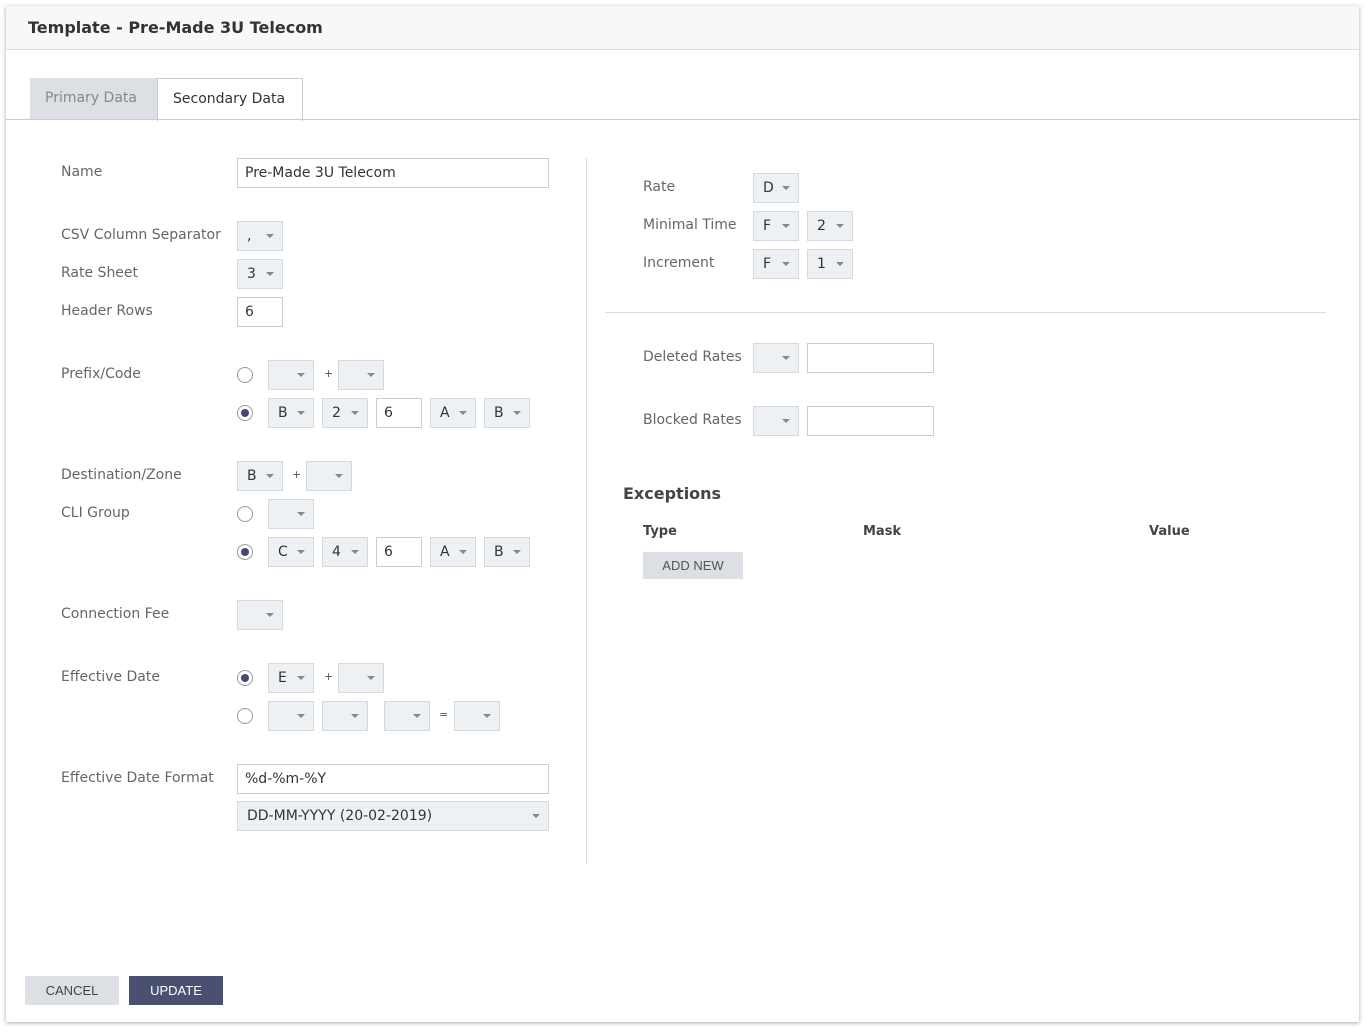 Image resolution: width=1371 pixels, height=1034 pixels. I want to click on effective-date-format-input: %d-%m-%Y, so click(393, 779).